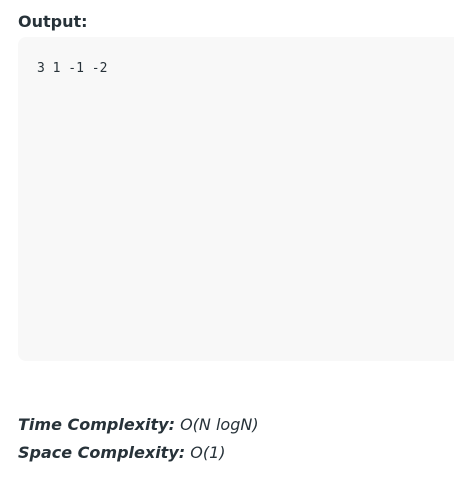 The height and width of the screenshot is (491, 454). Describe the element at coordinates (72, 68) in the screenshot. I see `output-code-text: 3 1 -1 -2` at that location.